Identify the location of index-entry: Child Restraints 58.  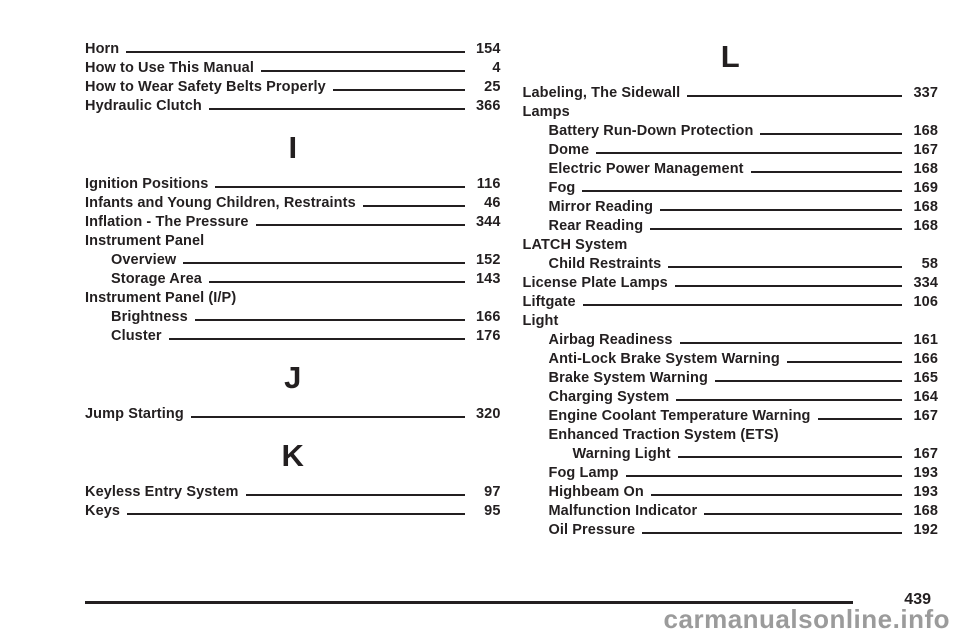
(731, 264).